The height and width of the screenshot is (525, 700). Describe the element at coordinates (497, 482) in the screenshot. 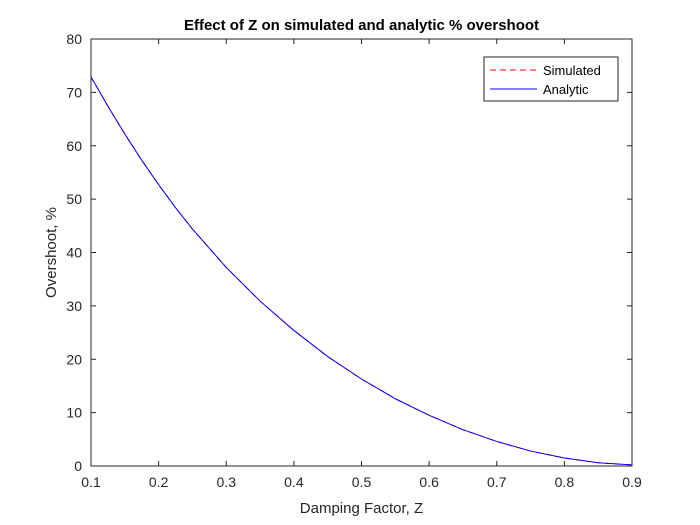

I see `x-tick-label: 0.7` at that location.